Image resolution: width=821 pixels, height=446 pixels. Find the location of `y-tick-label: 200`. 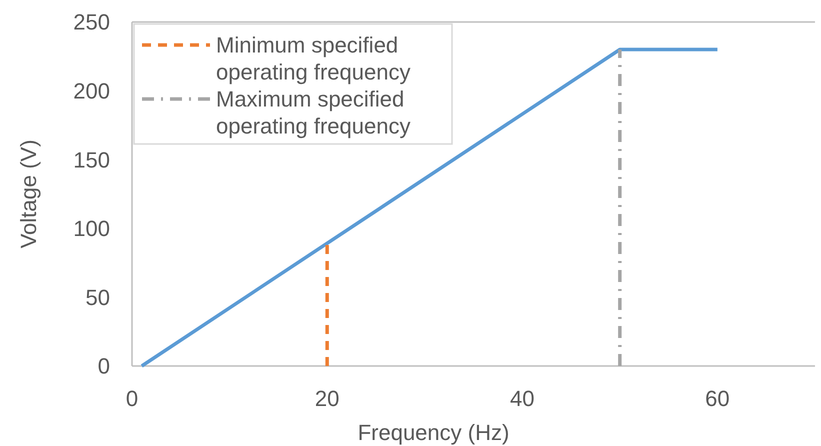

y-tick-label: 200 is located at coordinates (91, 91).